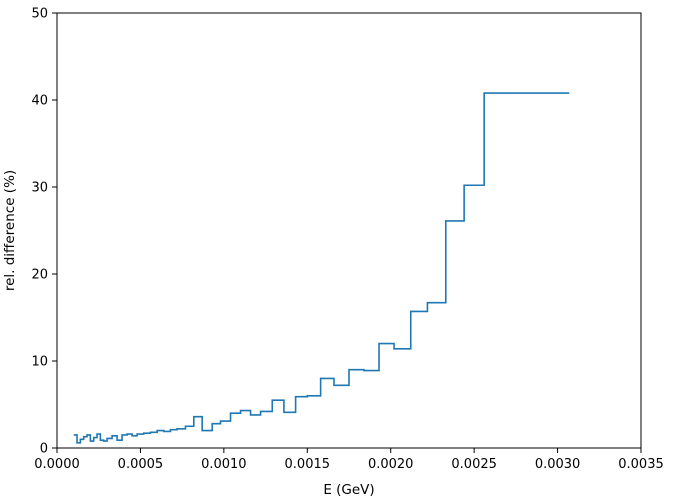  What do you see at coordinates (39, 275) in the screenshot?
I see `y-tick-label: 20` at bounding box center [39, 275].